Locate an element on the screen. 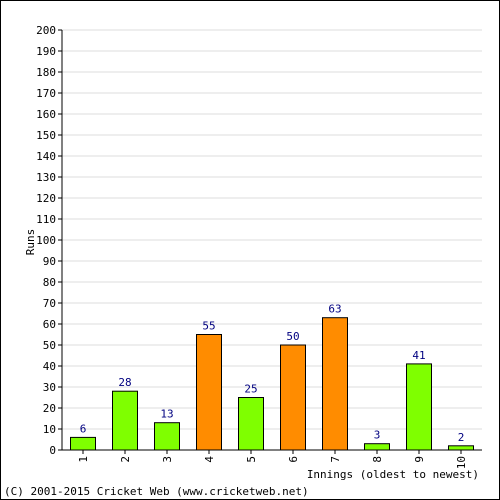 The image size is (500, 500). x-tick-label: 10 is located at coordinates (461, 462).